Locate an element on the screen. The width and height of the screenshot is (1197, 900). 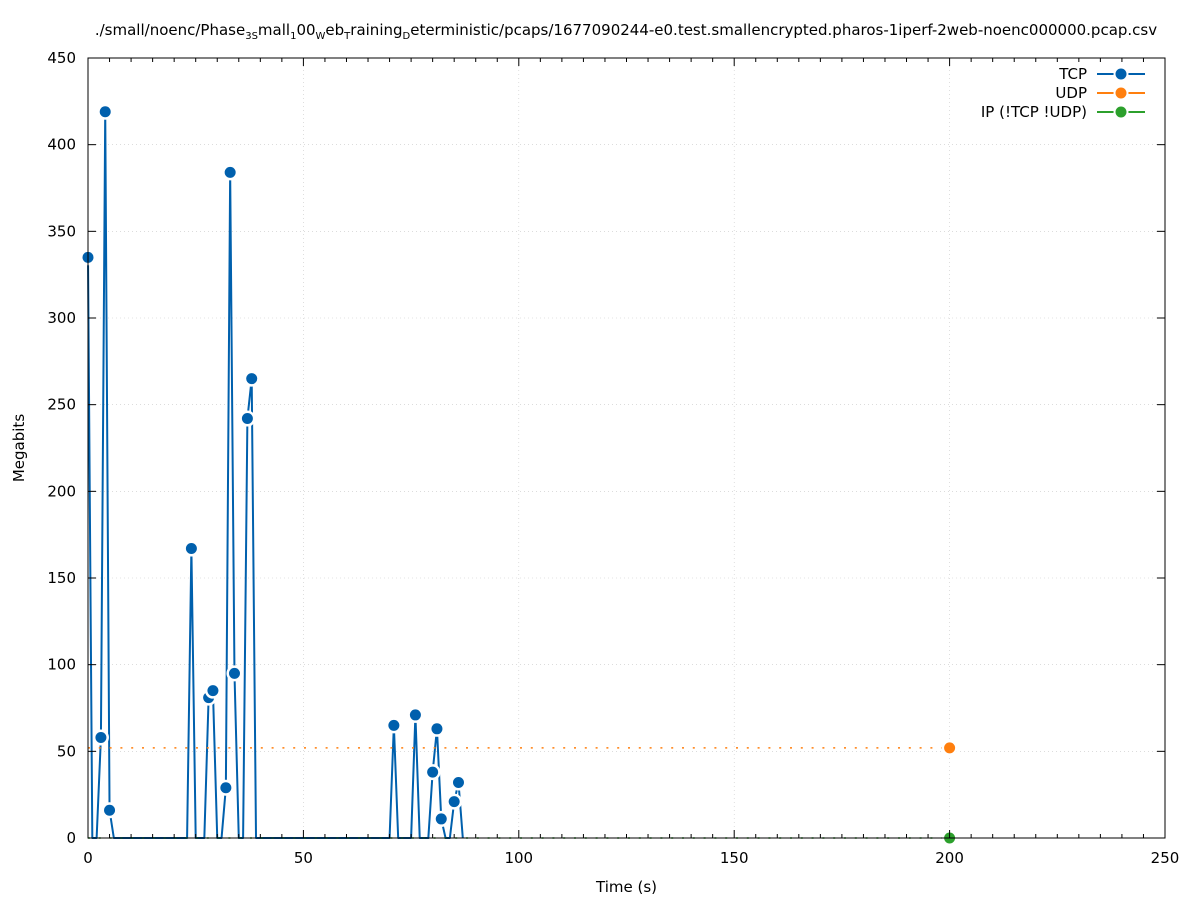
y-tick-label: 350 is located at coordinates (61, 231).